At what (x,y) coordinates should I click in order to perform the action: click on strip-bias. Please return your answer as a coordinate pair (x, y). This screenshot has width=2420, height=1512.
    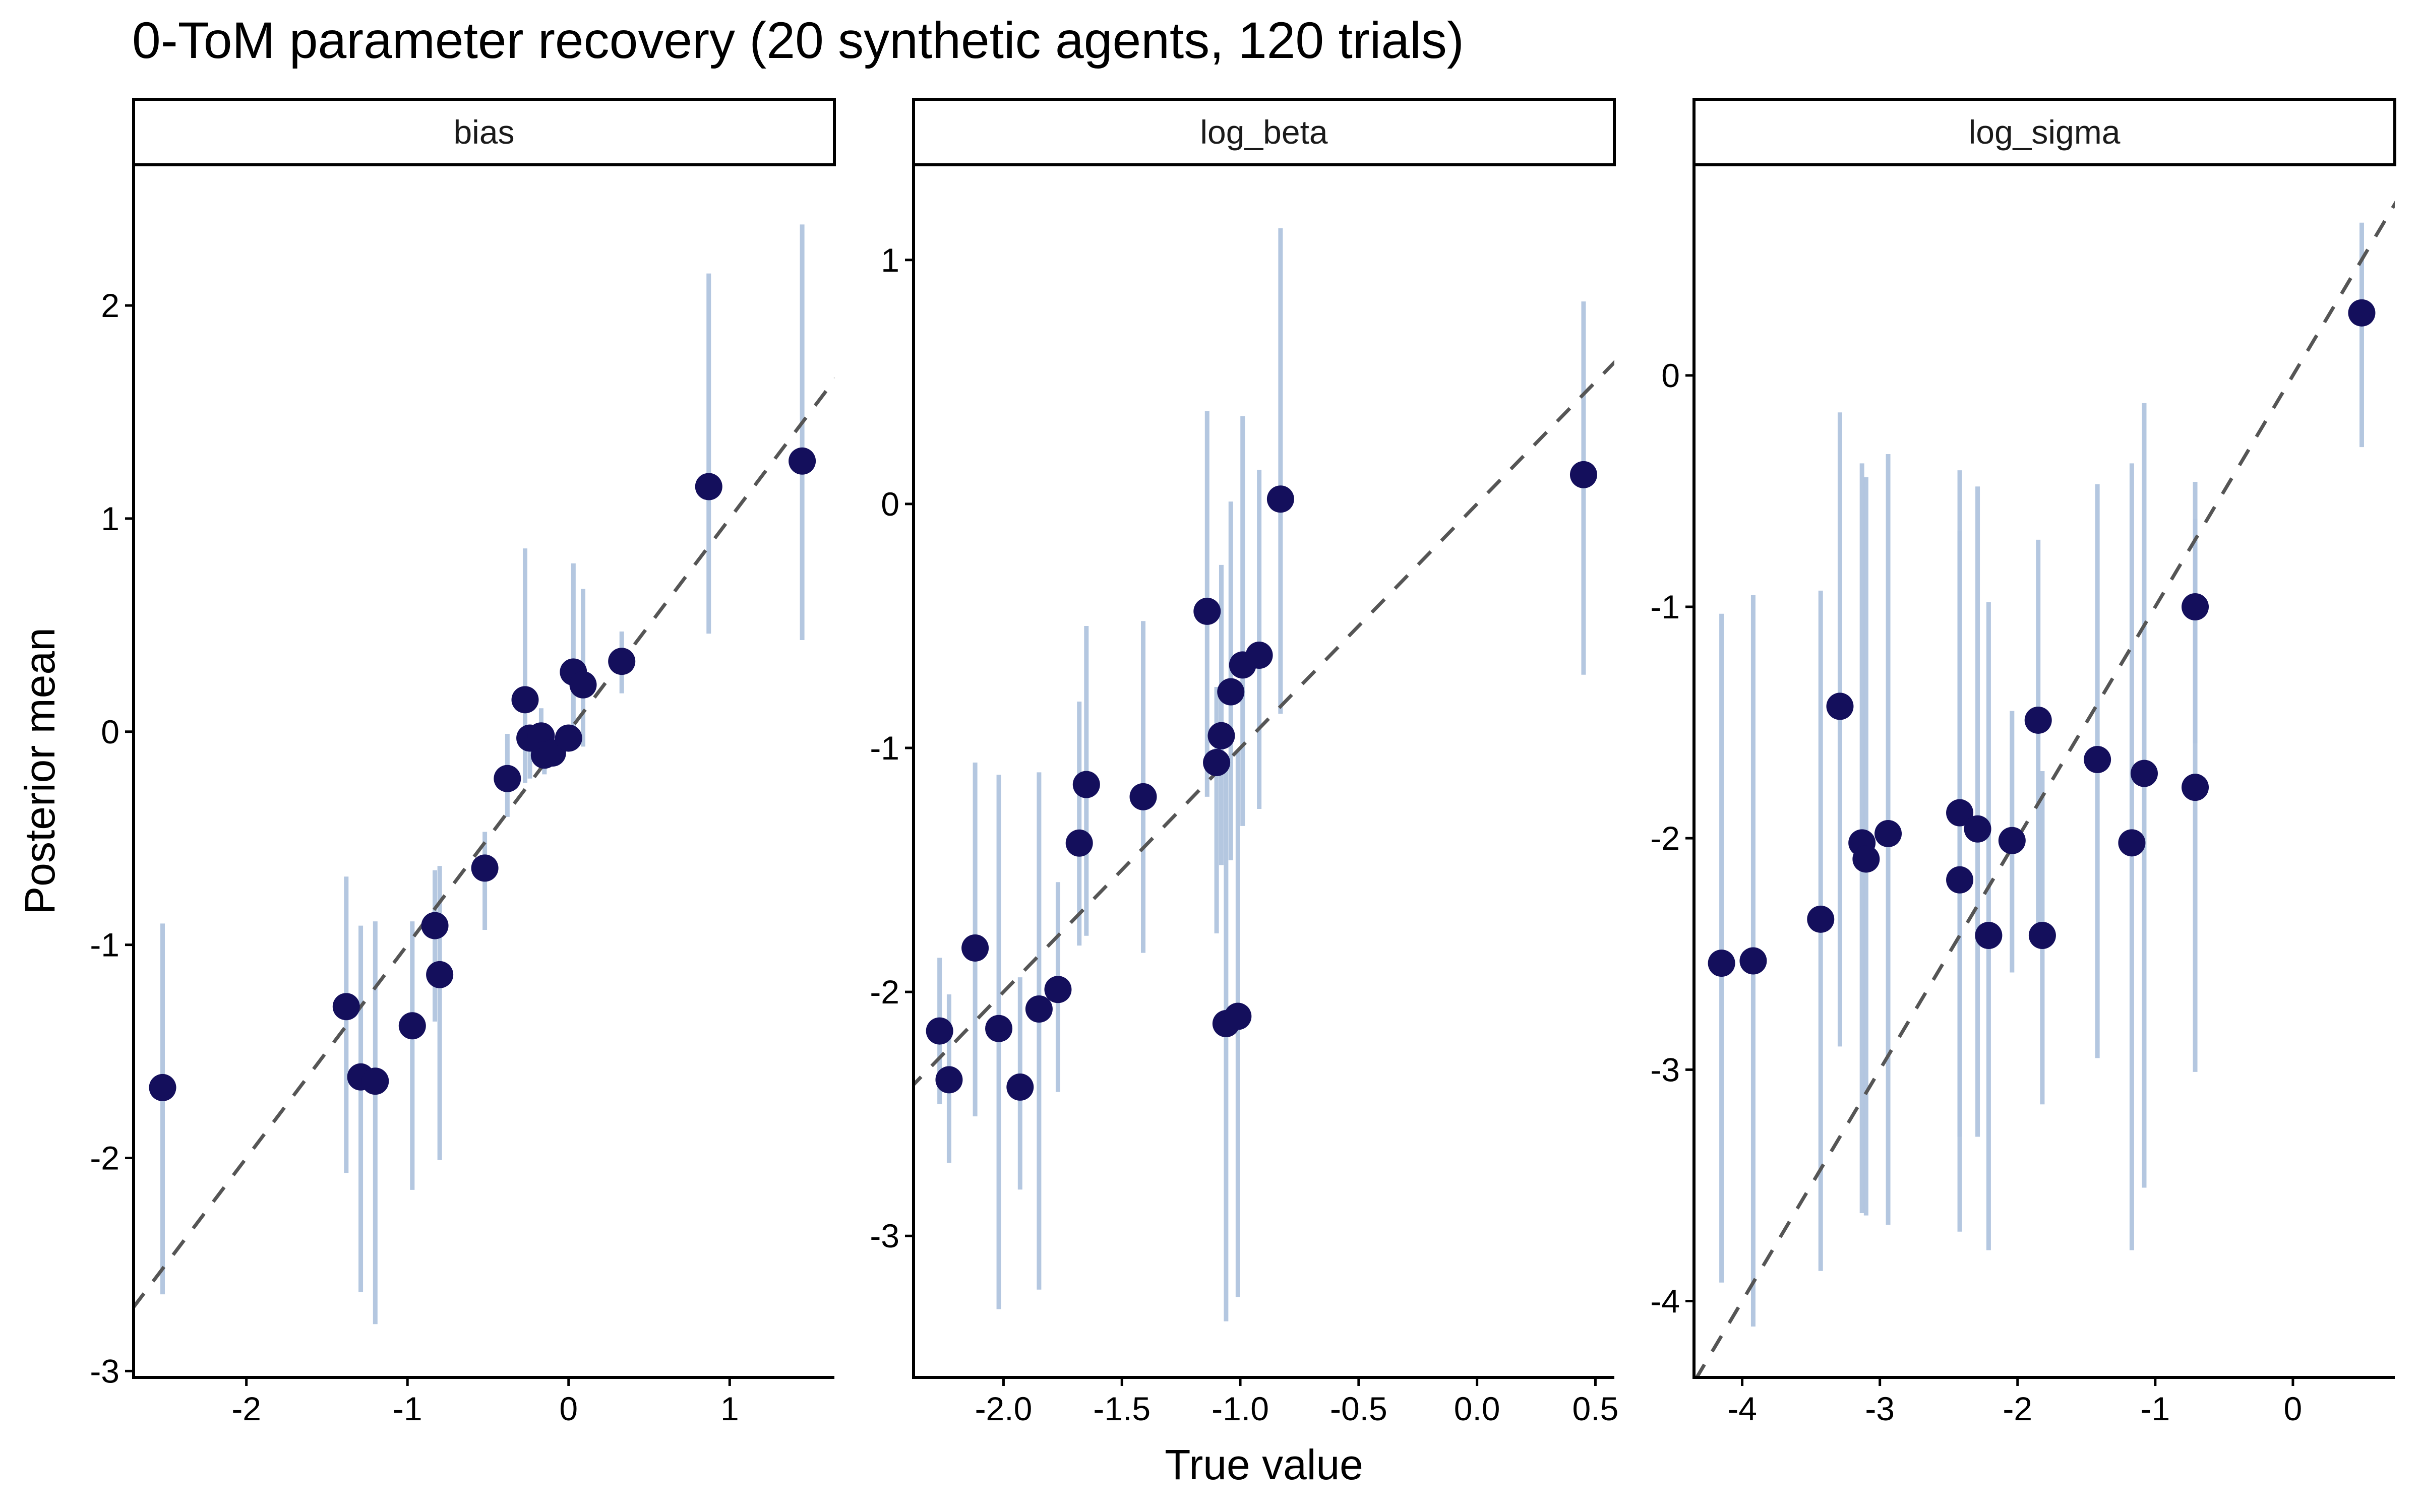
    Looking at the image, I should click on (484, 132).